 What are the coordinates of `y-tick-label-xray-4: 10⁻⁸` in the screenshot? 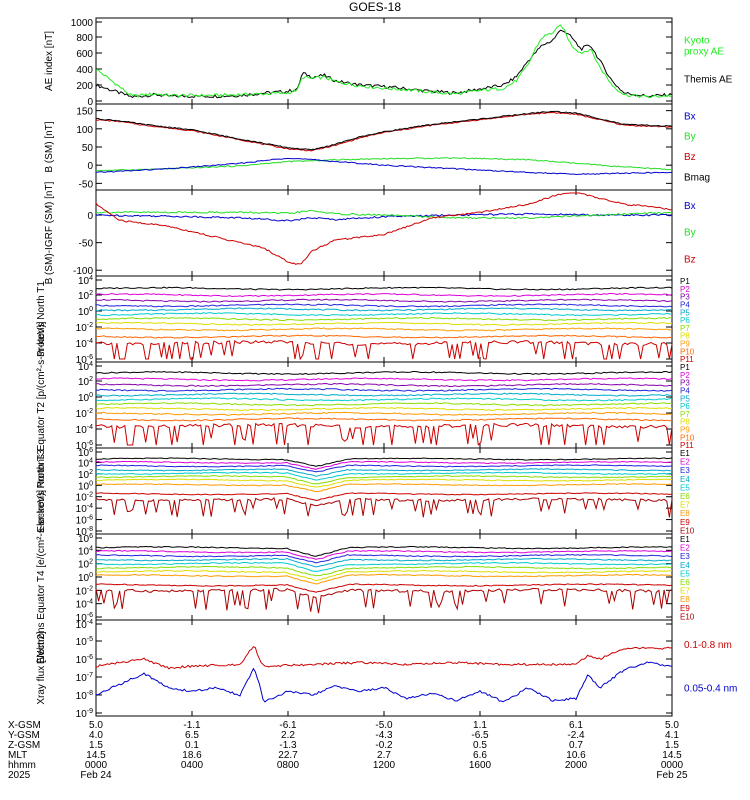 It's located at (84, 696).